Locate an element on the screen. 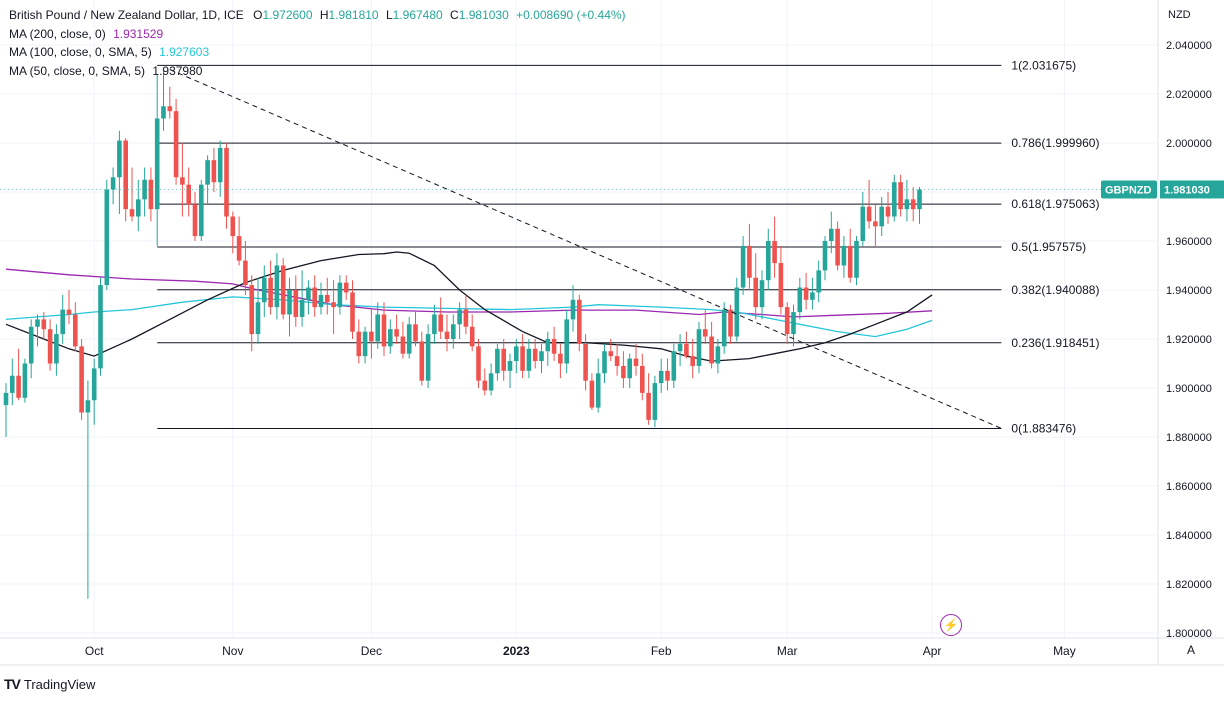 The height and width of the screenshot is (702, 1224). price-tick-label: 1.800000 is located at coordinates (1189, 634).